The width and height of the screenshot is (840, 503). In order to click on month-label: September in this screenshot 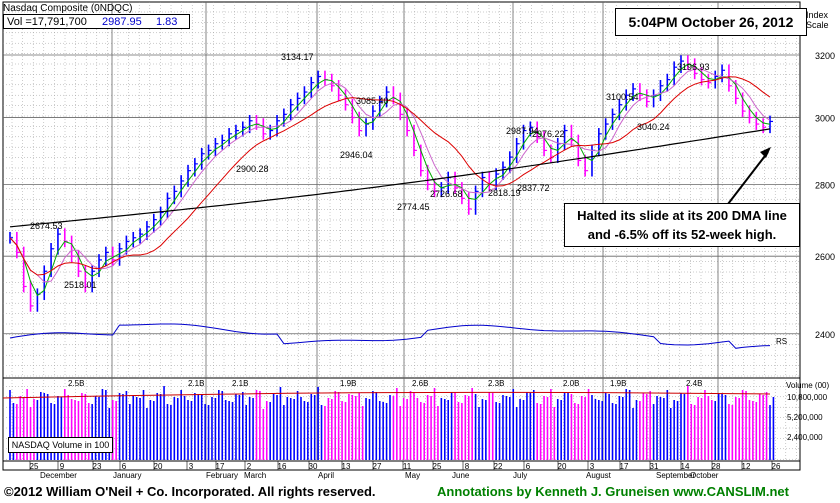, I will do `click(675, 475)`.